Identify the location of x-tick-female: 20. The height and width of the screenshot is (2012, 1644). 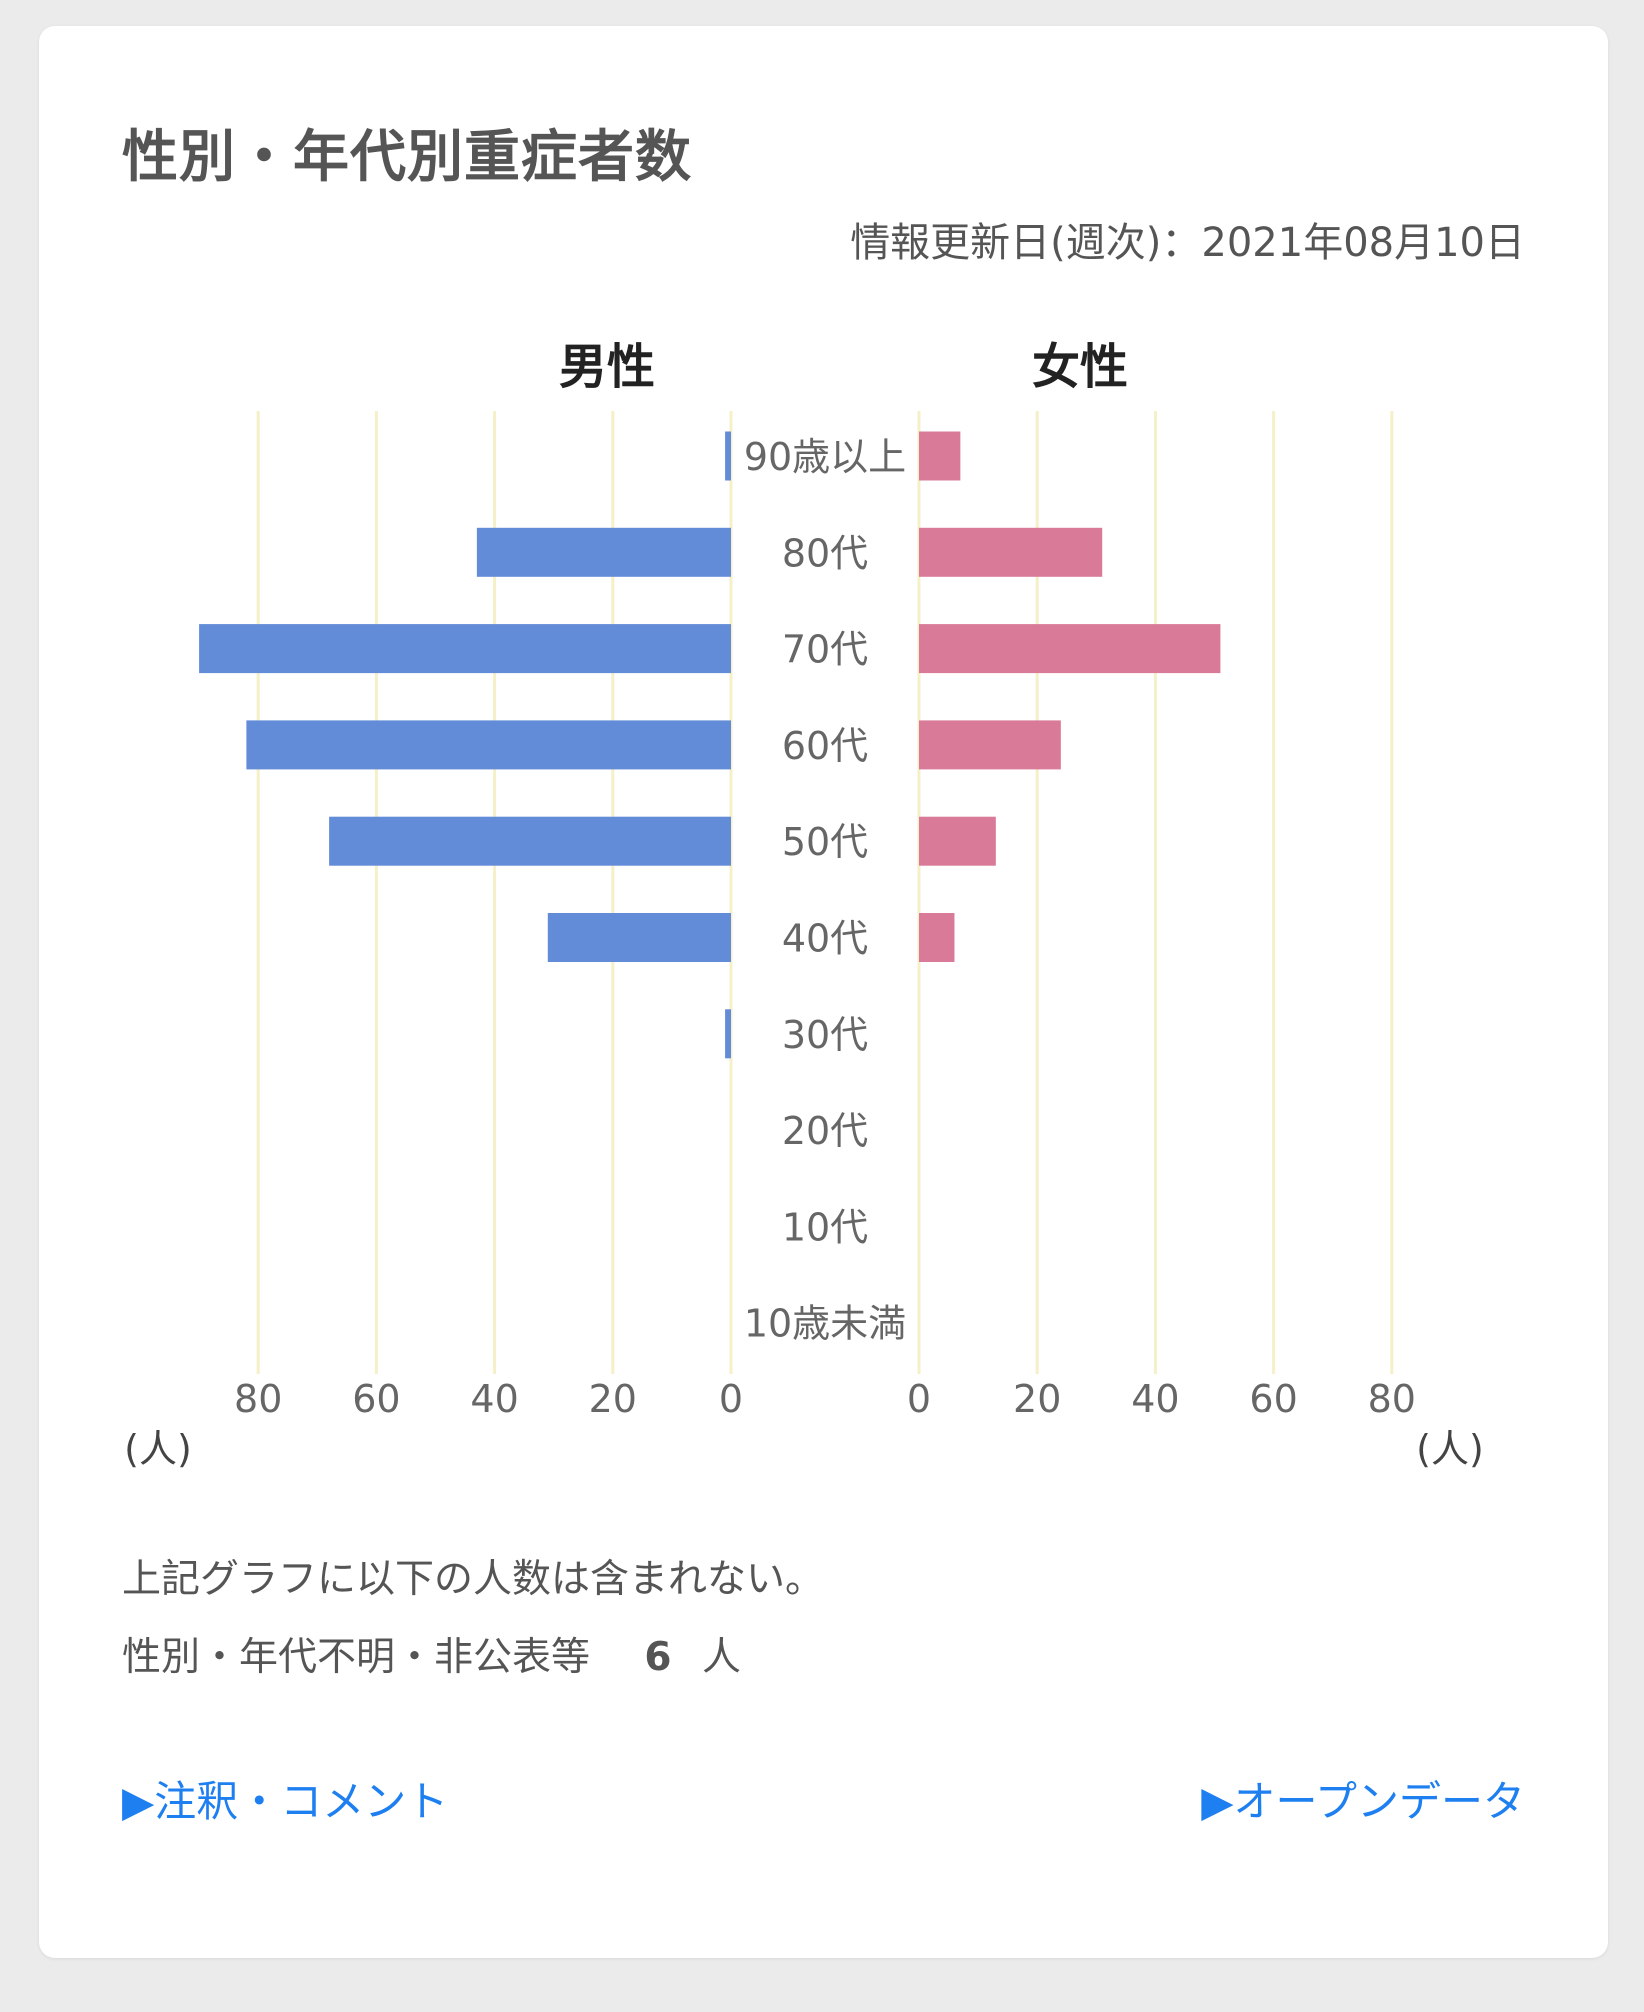
(1037, 1399).